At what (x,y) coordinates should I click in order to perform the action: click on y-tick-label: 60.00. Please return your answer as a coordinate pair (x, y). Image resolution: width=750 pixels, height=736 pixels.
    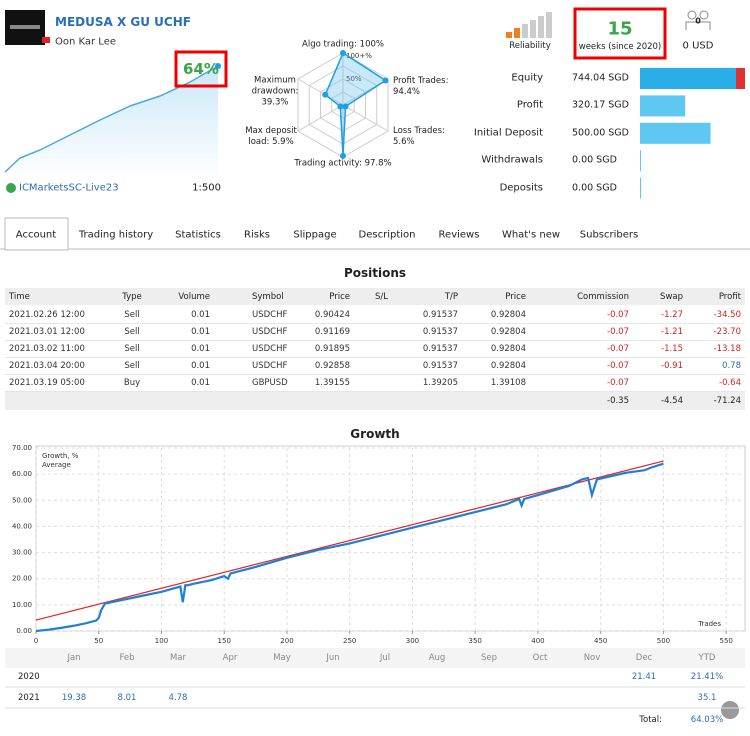
    Looking at the image, I should click on (22, 474).